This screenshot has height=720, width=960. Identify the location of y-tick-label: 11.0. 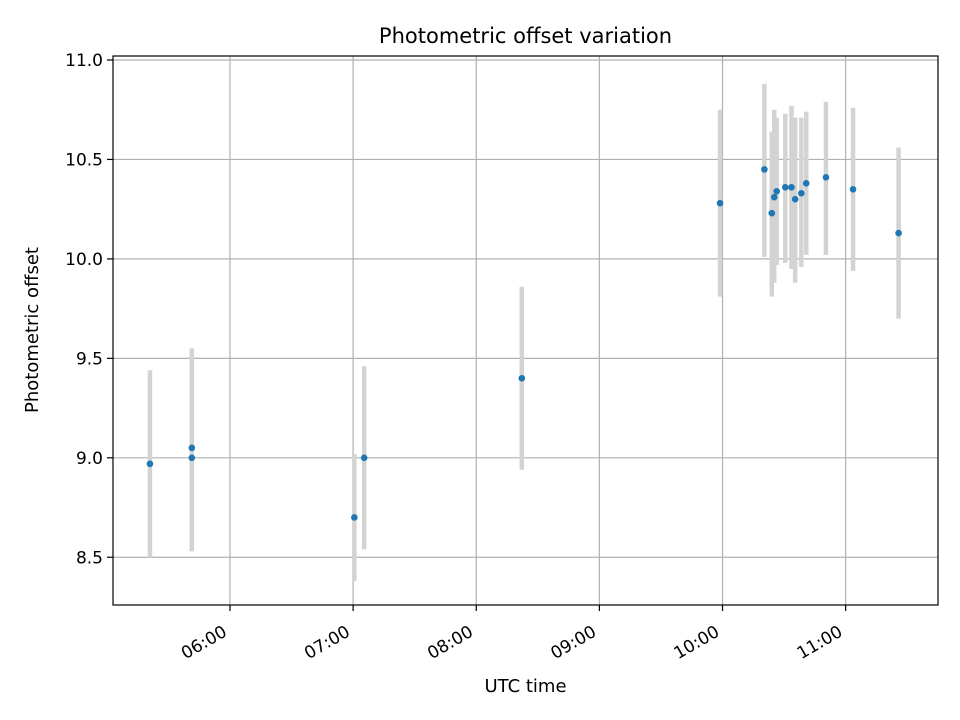
(84, 61).